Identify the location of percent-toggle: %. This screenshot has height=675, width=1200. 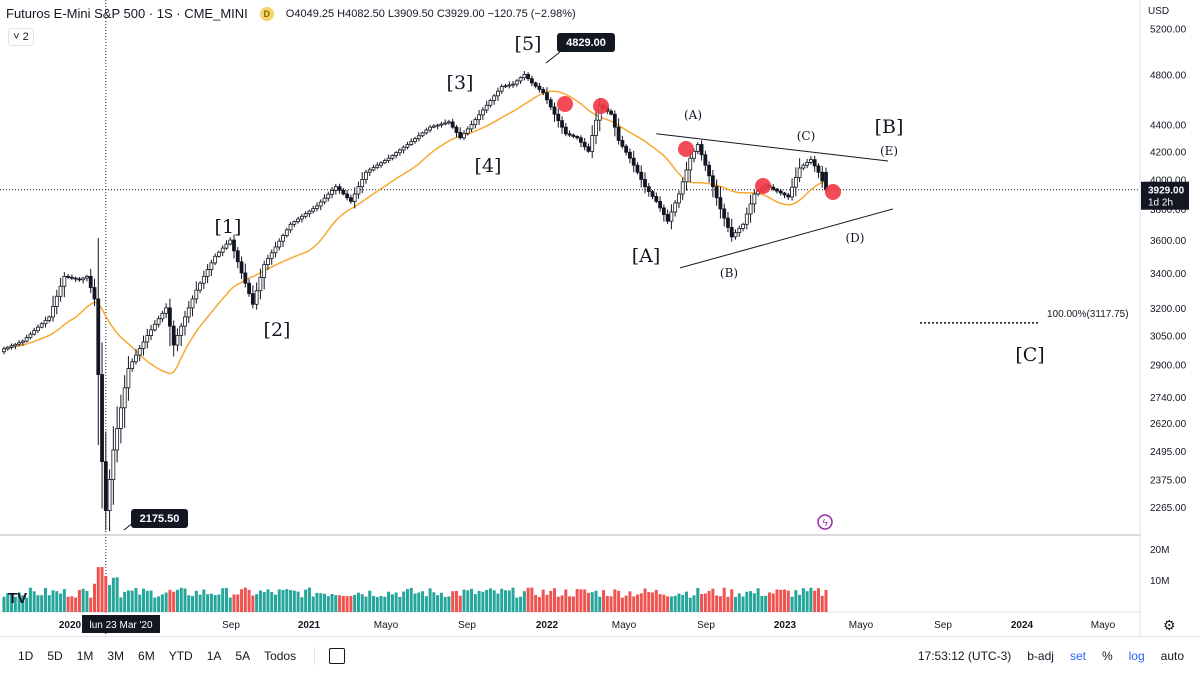
(1107, 656).